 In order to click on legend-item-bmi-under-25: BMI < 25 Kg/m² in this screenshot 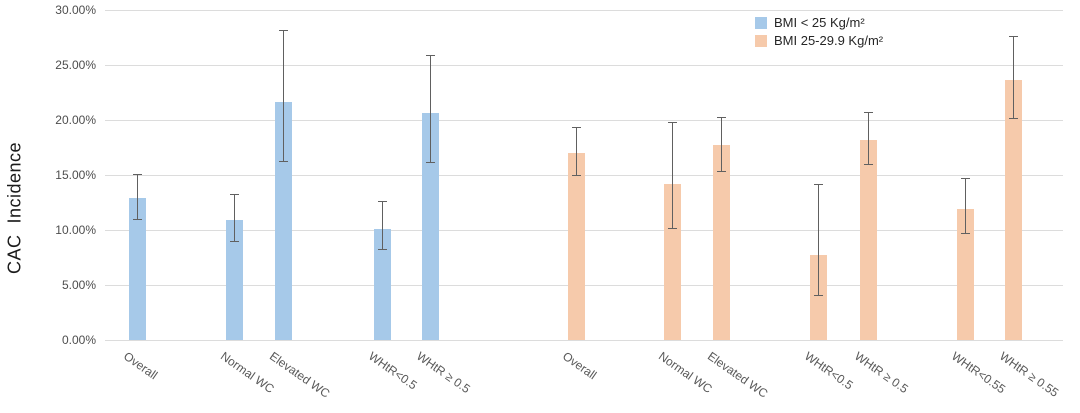, I will do `click(819, 22)`.